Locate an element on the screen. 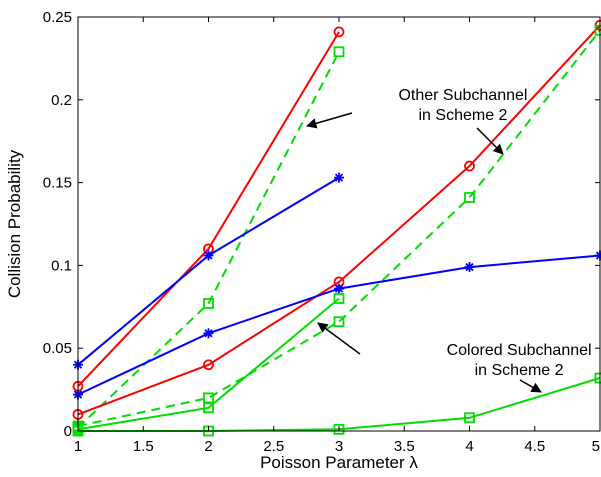 The height and width of the screenshot is (477, 601). y-tick-label: 0.15 is located at coordinates (57, 183).